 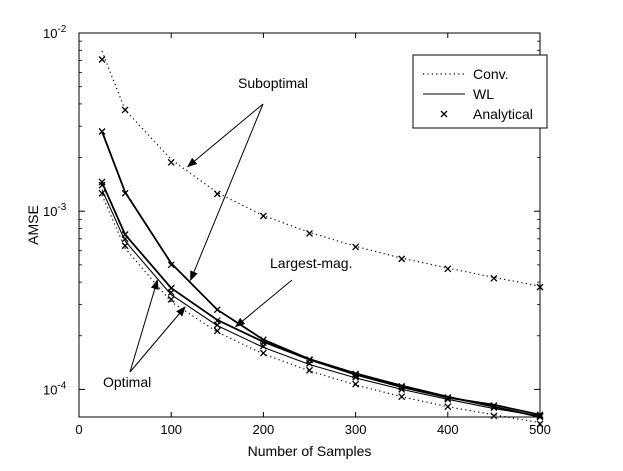 I want to click on x-tick-label: 100, so click(x=171, y=429).